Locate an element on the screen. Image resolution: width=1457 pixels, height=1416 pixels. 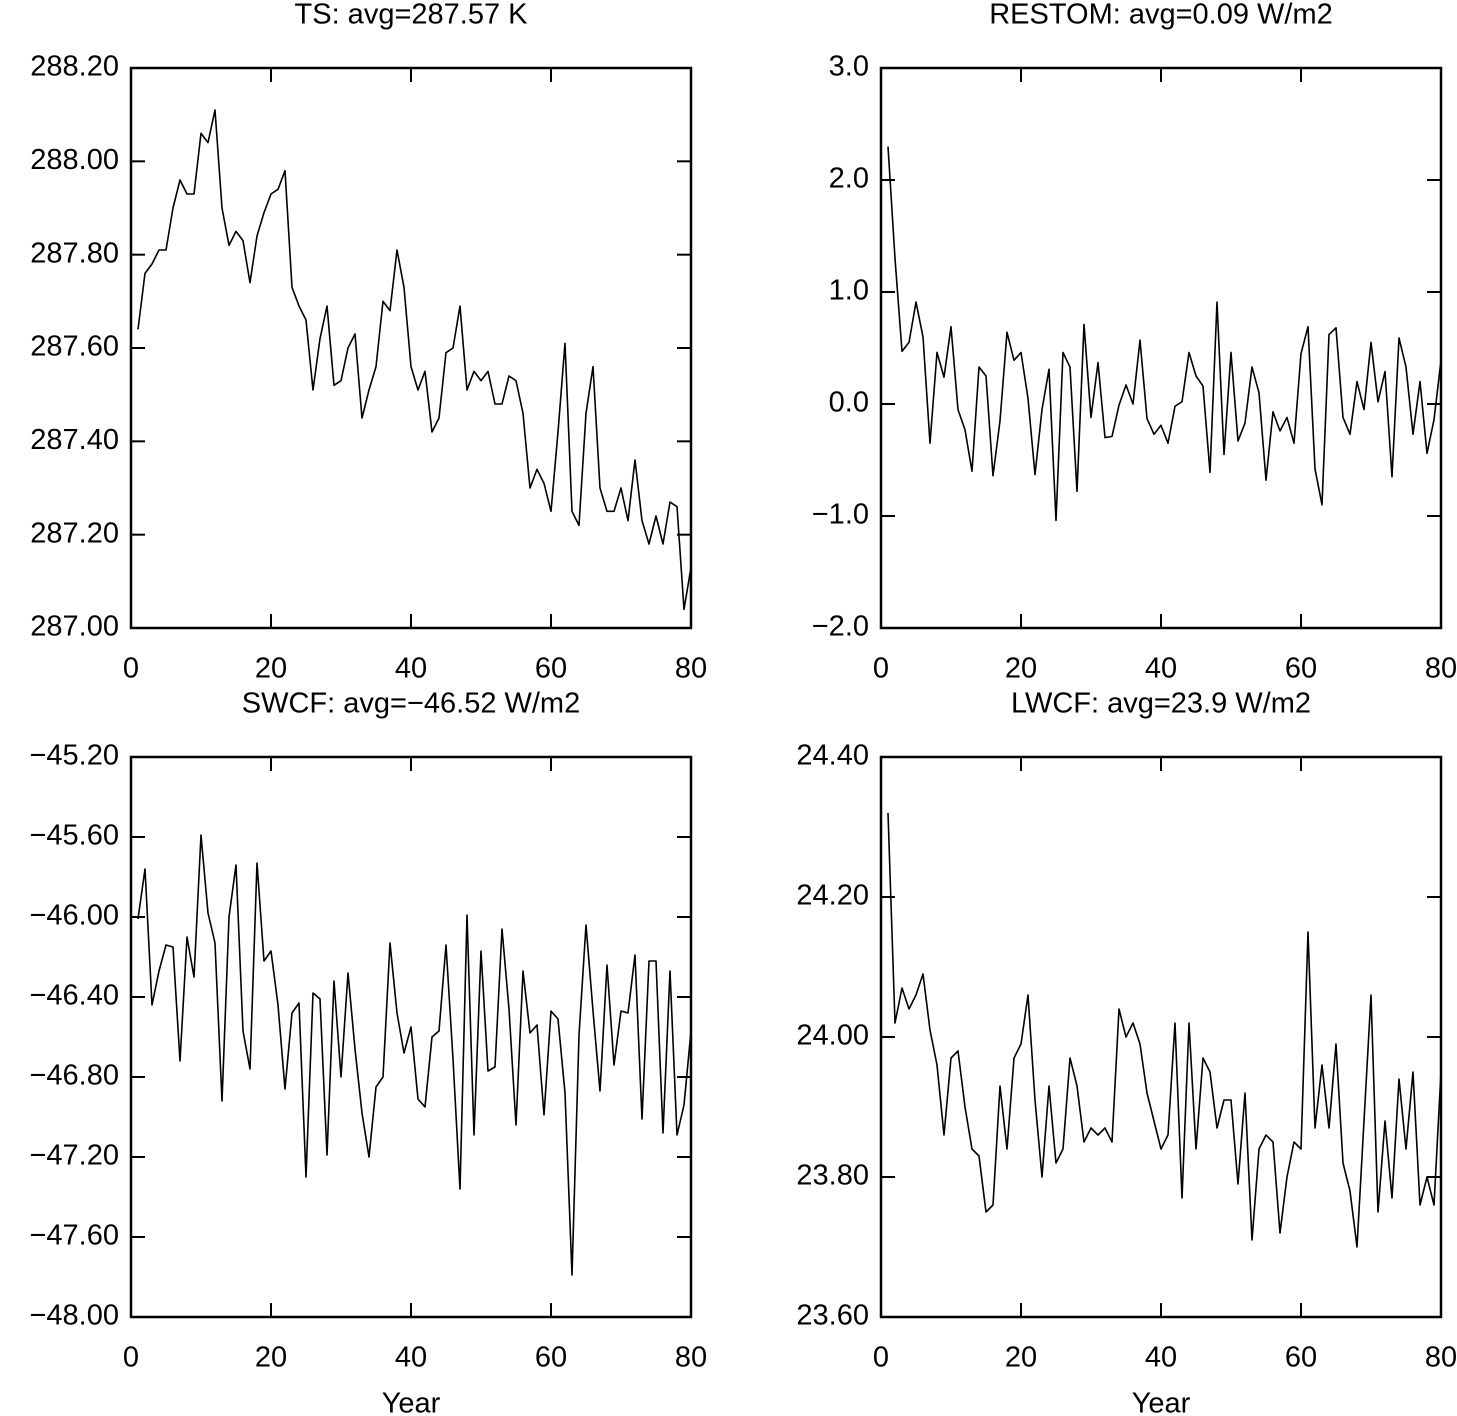
y-tick-label: 24.40 is located at coordinates (832, 756).